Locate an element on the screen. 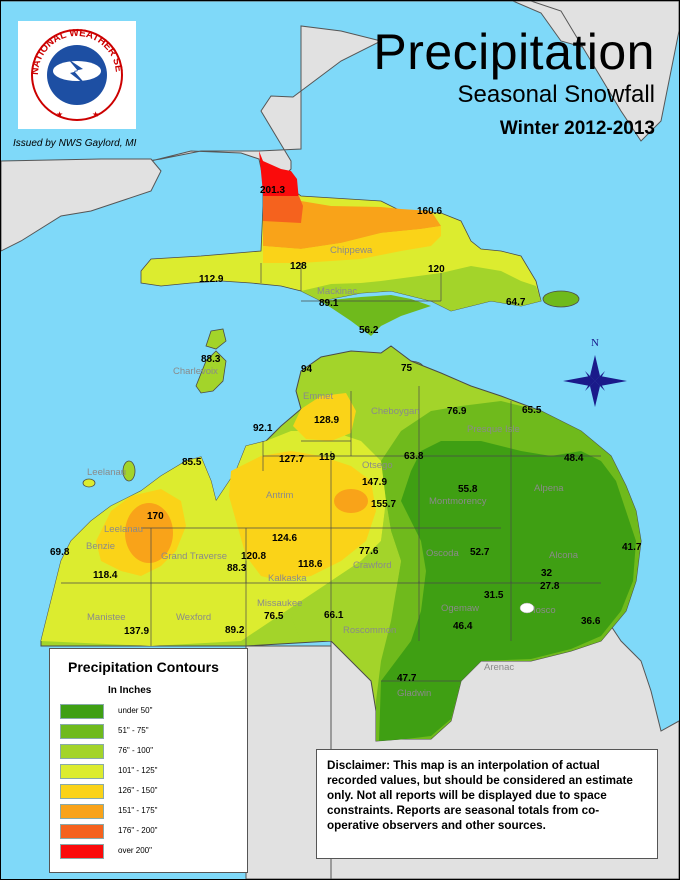  report-value: 48.4 is located at coordinates (574, 458).